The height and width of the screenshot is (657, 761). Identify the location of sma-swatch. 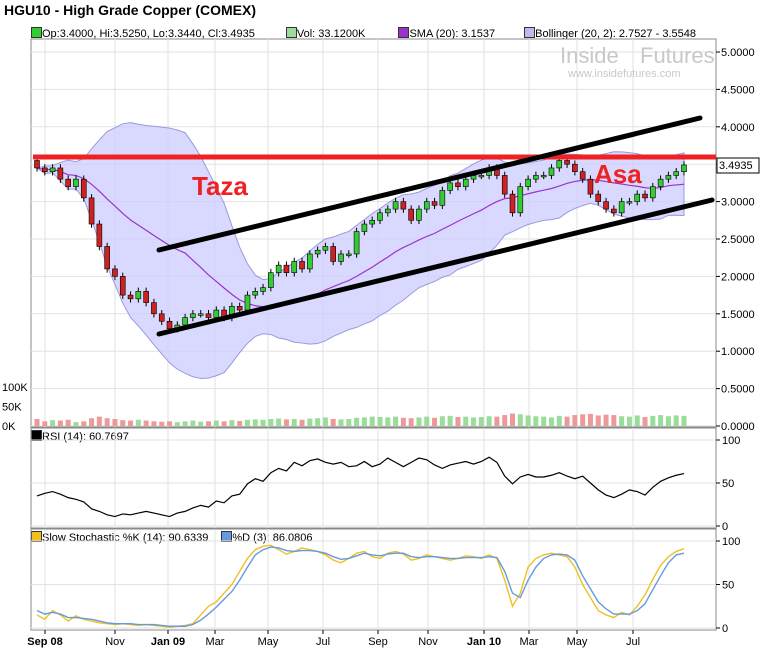
(404, 32).